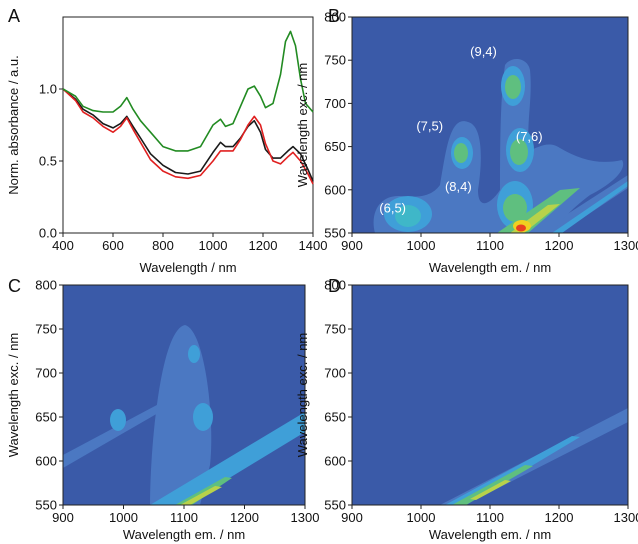  Describe the element at coordinates (201, 495) in the screenshot. I see `panel-c-rayleigh-hot` at that location.